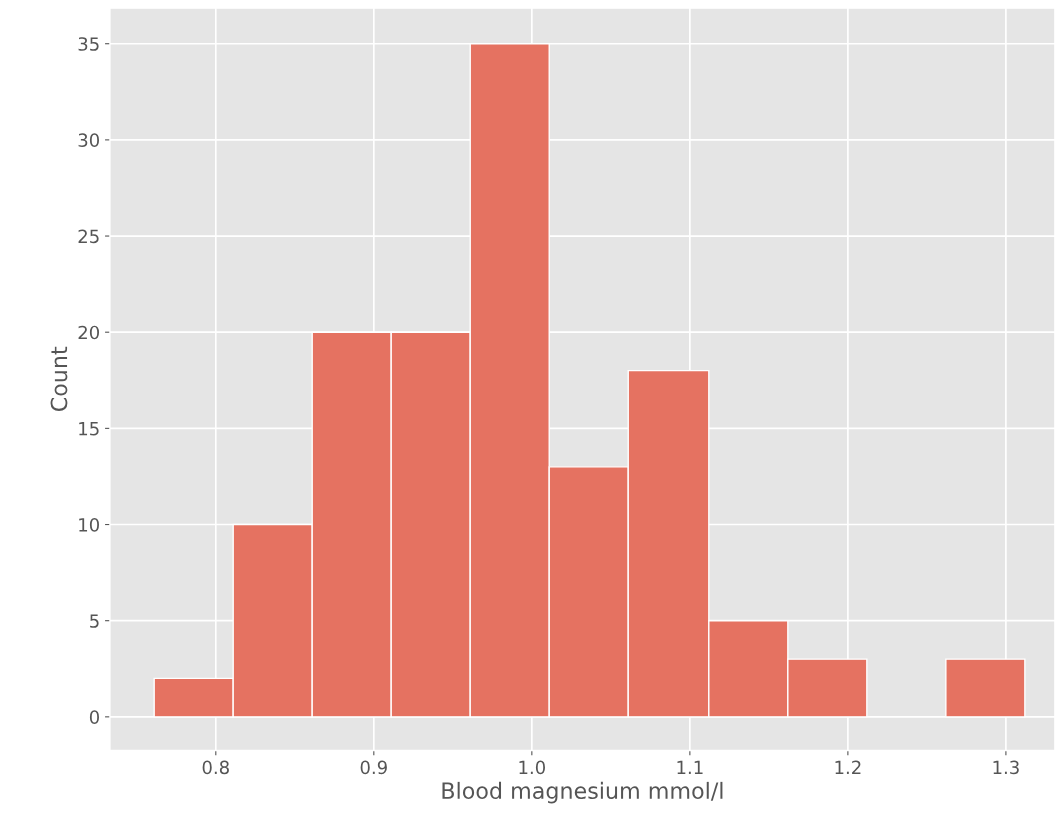 The height and width of the screenshot is (814, 1057). I want to click on y-tick-label: 25, so click(88, 236).